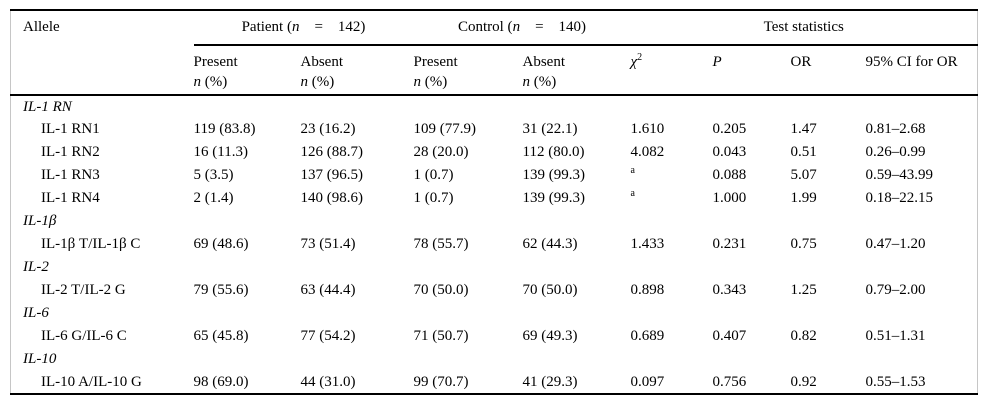  What do you see at coordinates (221, 381) in the screenshot?
I see `cell-patient-present: 98 (69.0)` at bounding box center [221, 381].